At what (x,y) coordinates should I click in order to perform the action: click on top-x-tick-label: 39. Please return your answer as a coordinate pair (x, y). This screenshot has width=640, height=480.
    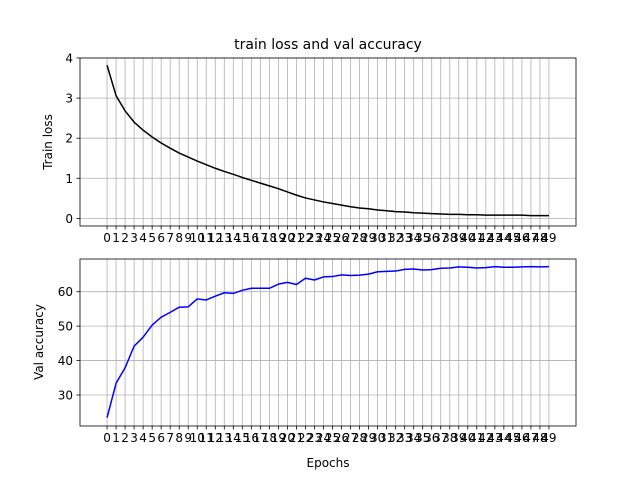
    Looking at the image, I should click on (458, 238).